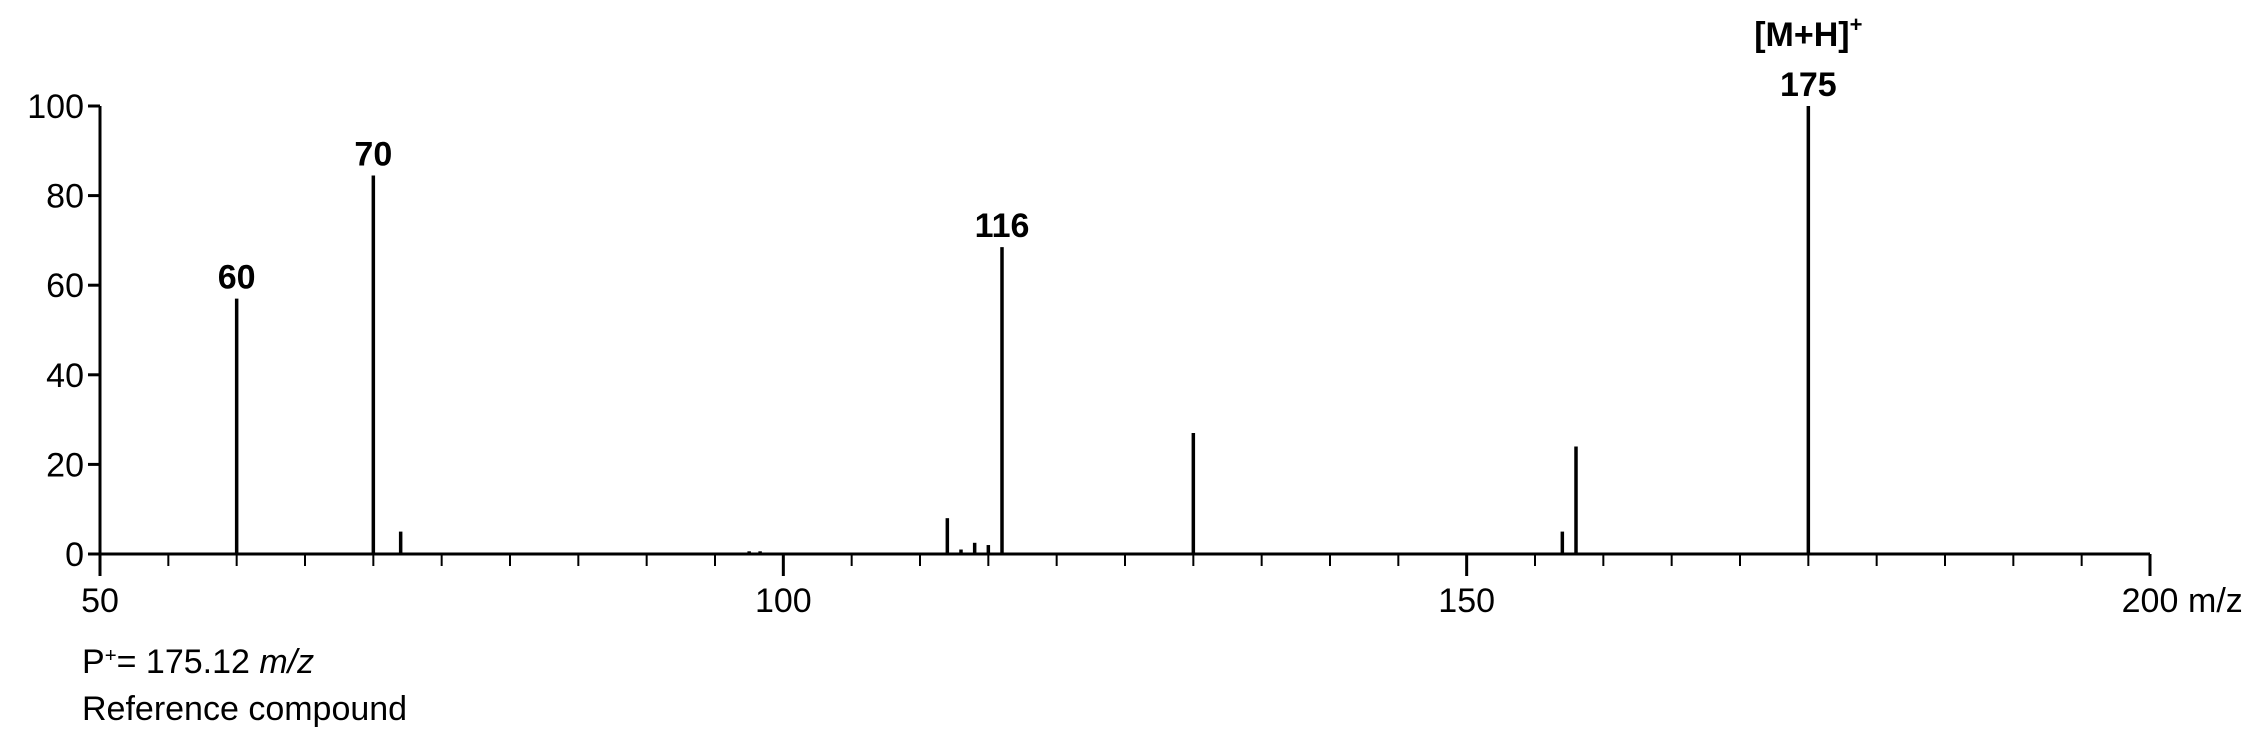 Image resolution: width=2250 pixels, height=735 pixels. I want to click on ion-label-text: [M+H], so click(1801, 35).